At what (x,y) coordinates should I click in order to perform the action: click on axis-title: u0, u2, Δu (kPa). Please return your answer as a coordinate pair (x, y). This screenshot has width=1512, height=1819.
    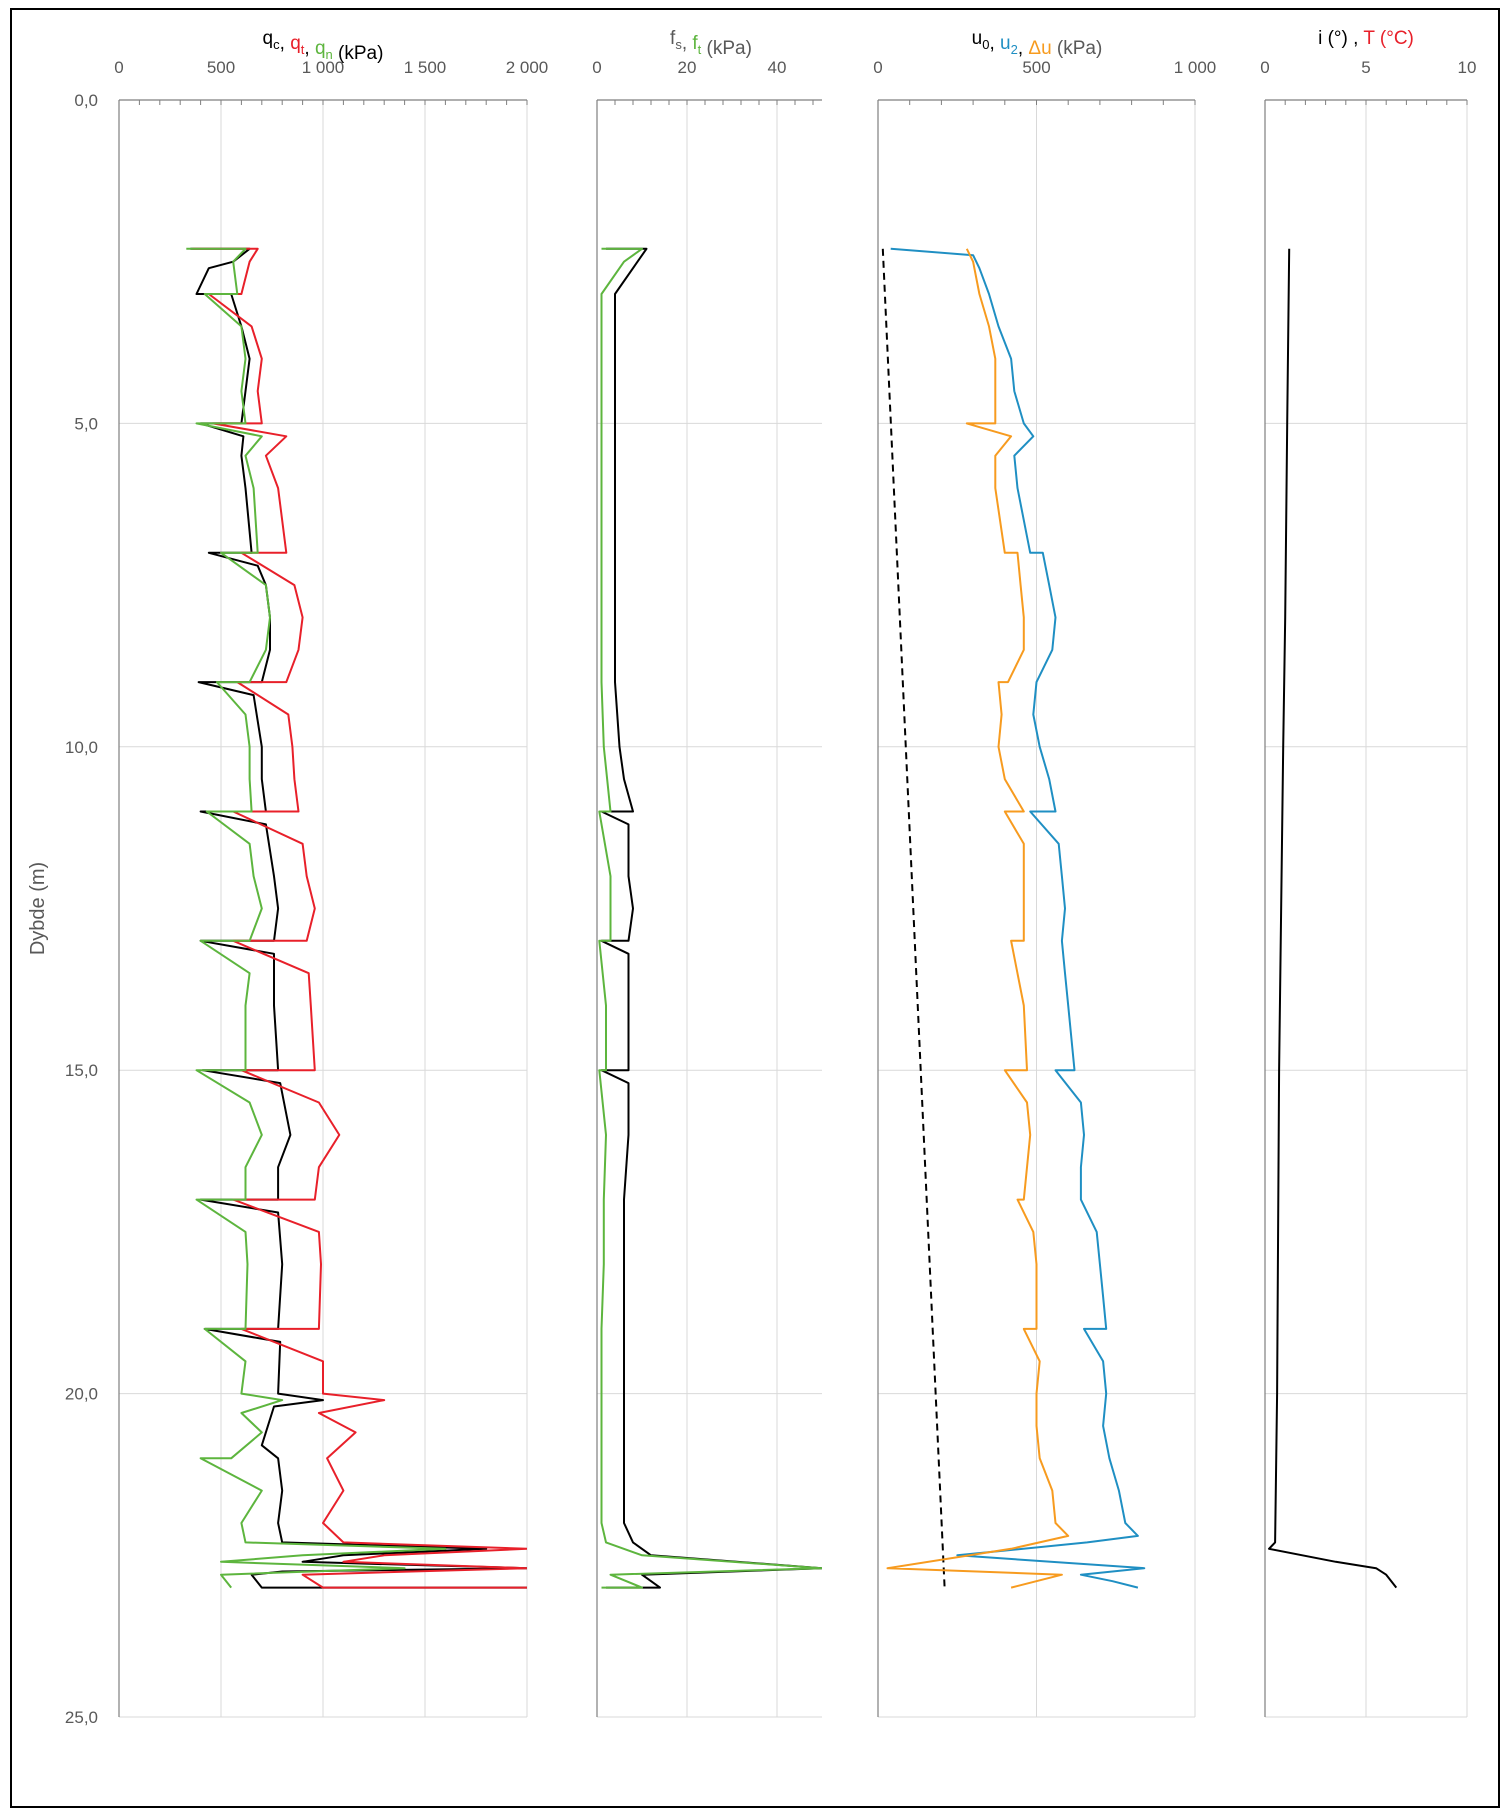
    Looking at the image, I should click on (1037, 43).